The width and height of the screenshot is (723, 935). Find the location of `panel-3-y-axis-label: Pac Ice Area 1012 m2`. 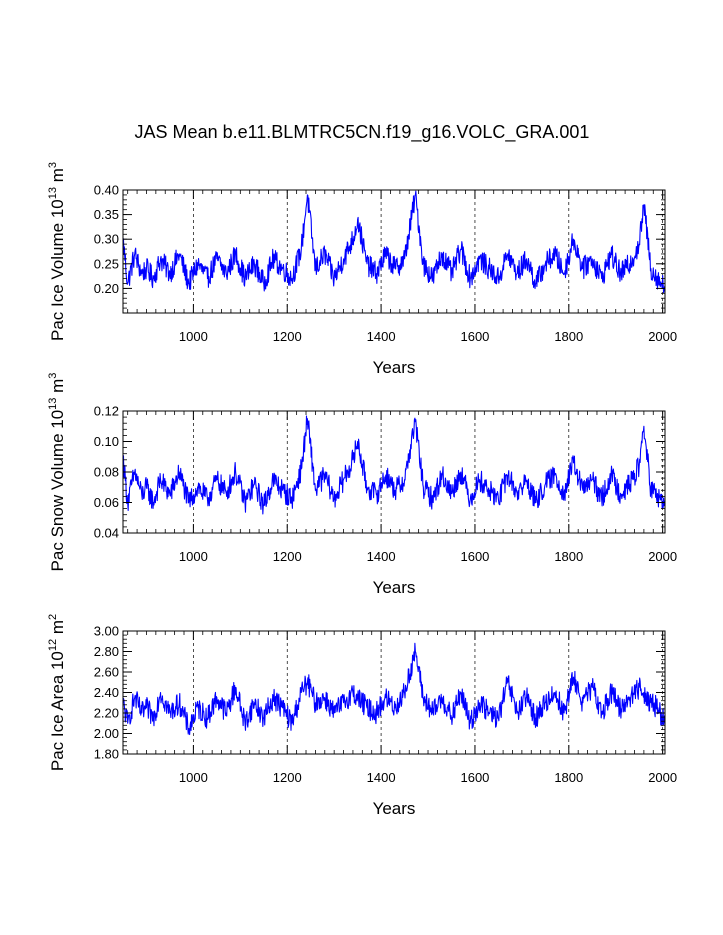

panel-3-y-axis-label: Pac Ice Area 1012 m2 is located at coordinates (57, 692).